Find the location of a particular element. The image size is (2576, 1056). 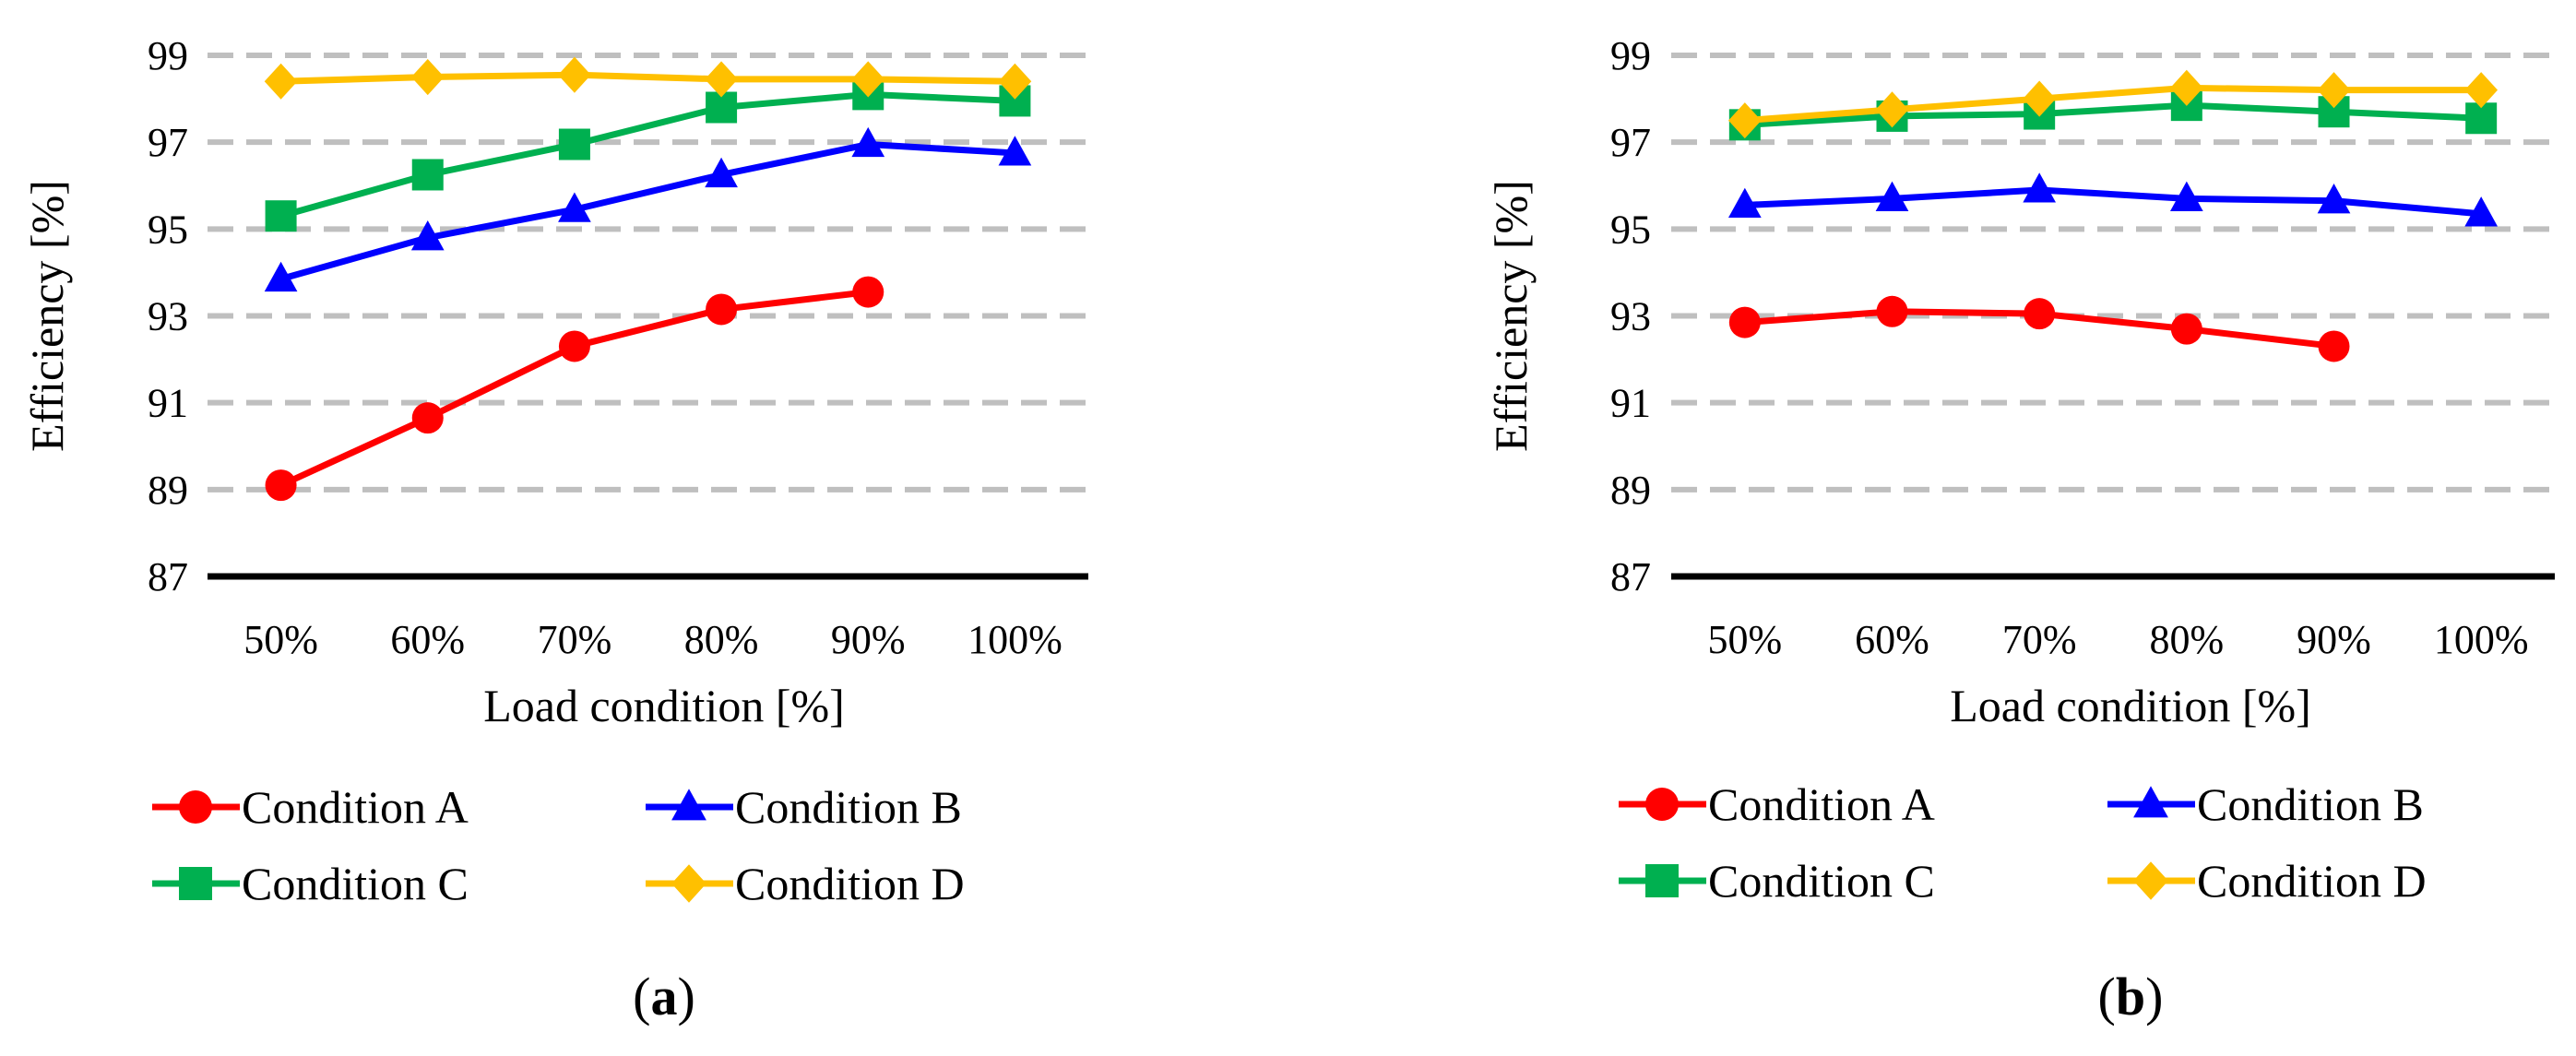

legend-label: Condition A is located at coordinates (1821, 804).